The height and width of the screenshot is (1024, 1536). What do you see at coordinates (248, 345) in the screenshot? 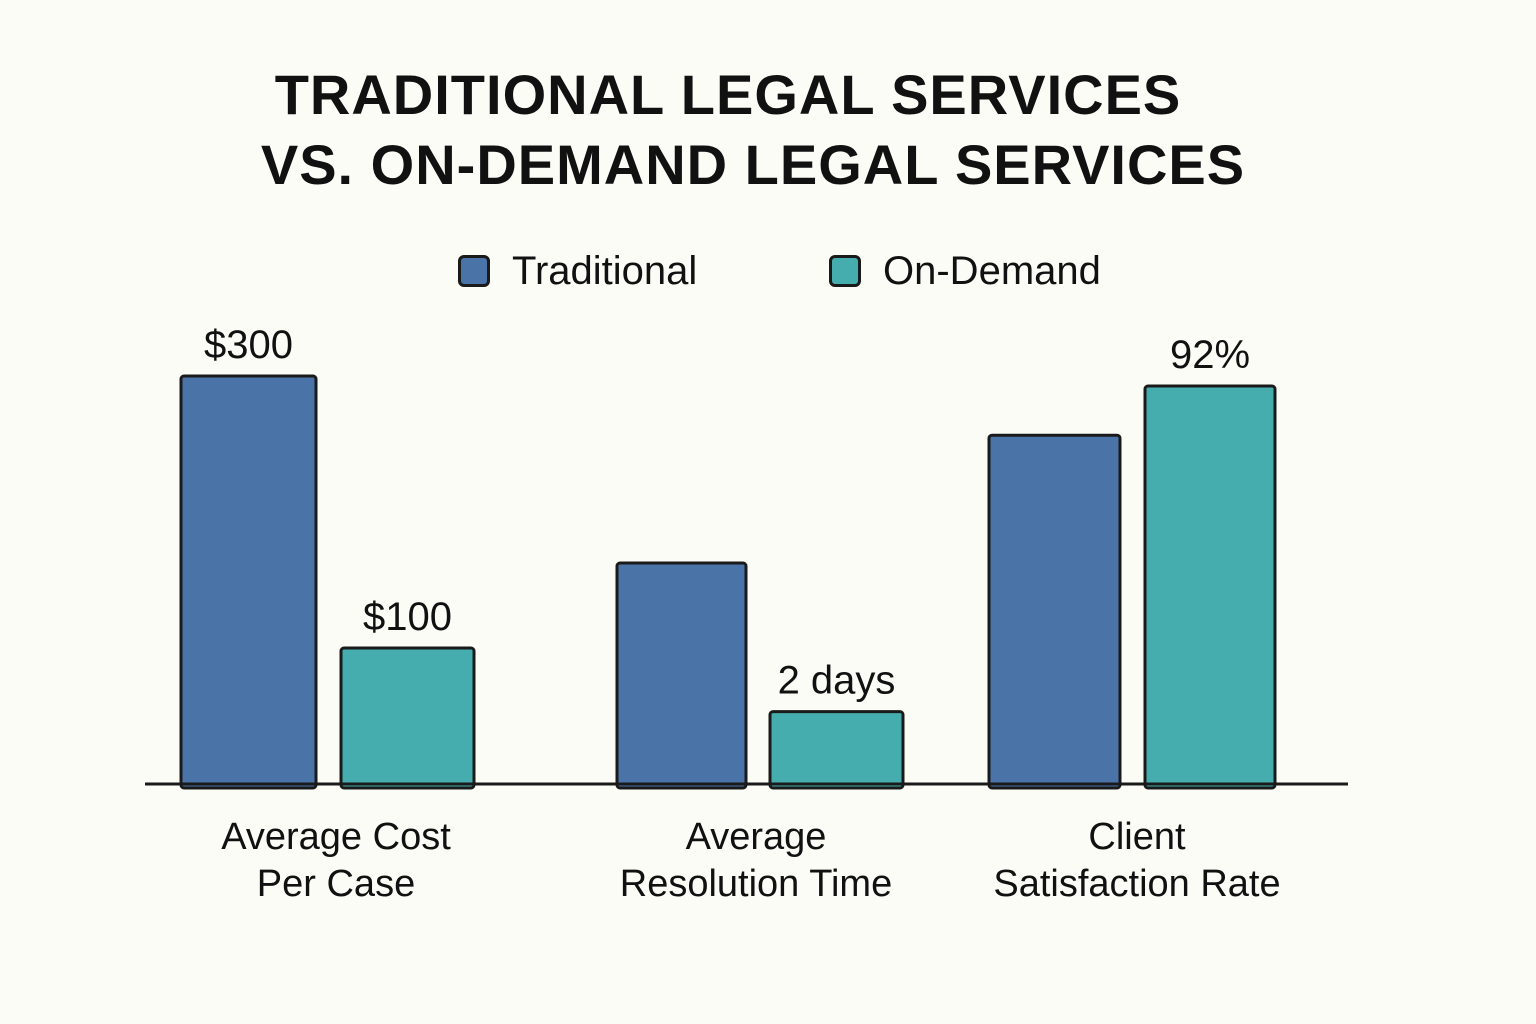
I see `data-label-traditional-average-cost: $300` at bounding box center [248, 345].